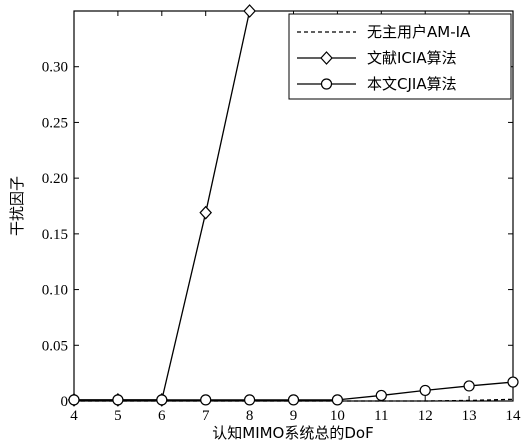 This screenshot has width=524, height=447. Describe the element at coordinates (326, 84) in the screenshot. I see `legend-marker-circle` at that location.